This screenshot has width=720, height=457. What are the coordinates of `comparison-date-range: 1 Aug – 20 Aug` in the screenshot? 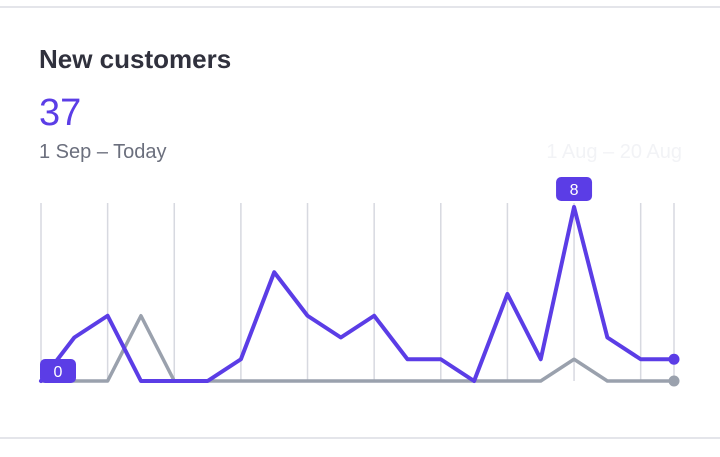 It's located at (614, 152).